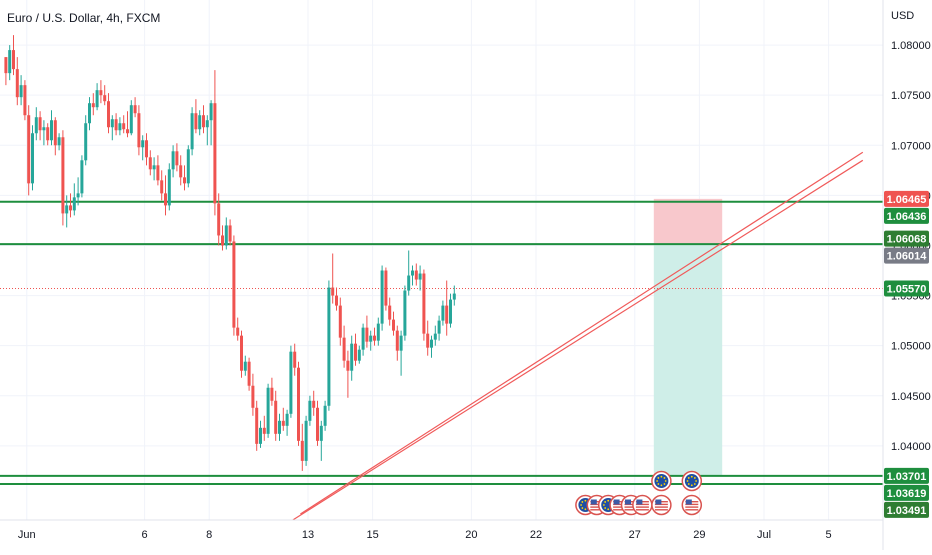 This screenshot has height=555, width=932. Describe the element at coordinates (372, 535) in the screenshot. I see `time-tick-label: 15` at that location.